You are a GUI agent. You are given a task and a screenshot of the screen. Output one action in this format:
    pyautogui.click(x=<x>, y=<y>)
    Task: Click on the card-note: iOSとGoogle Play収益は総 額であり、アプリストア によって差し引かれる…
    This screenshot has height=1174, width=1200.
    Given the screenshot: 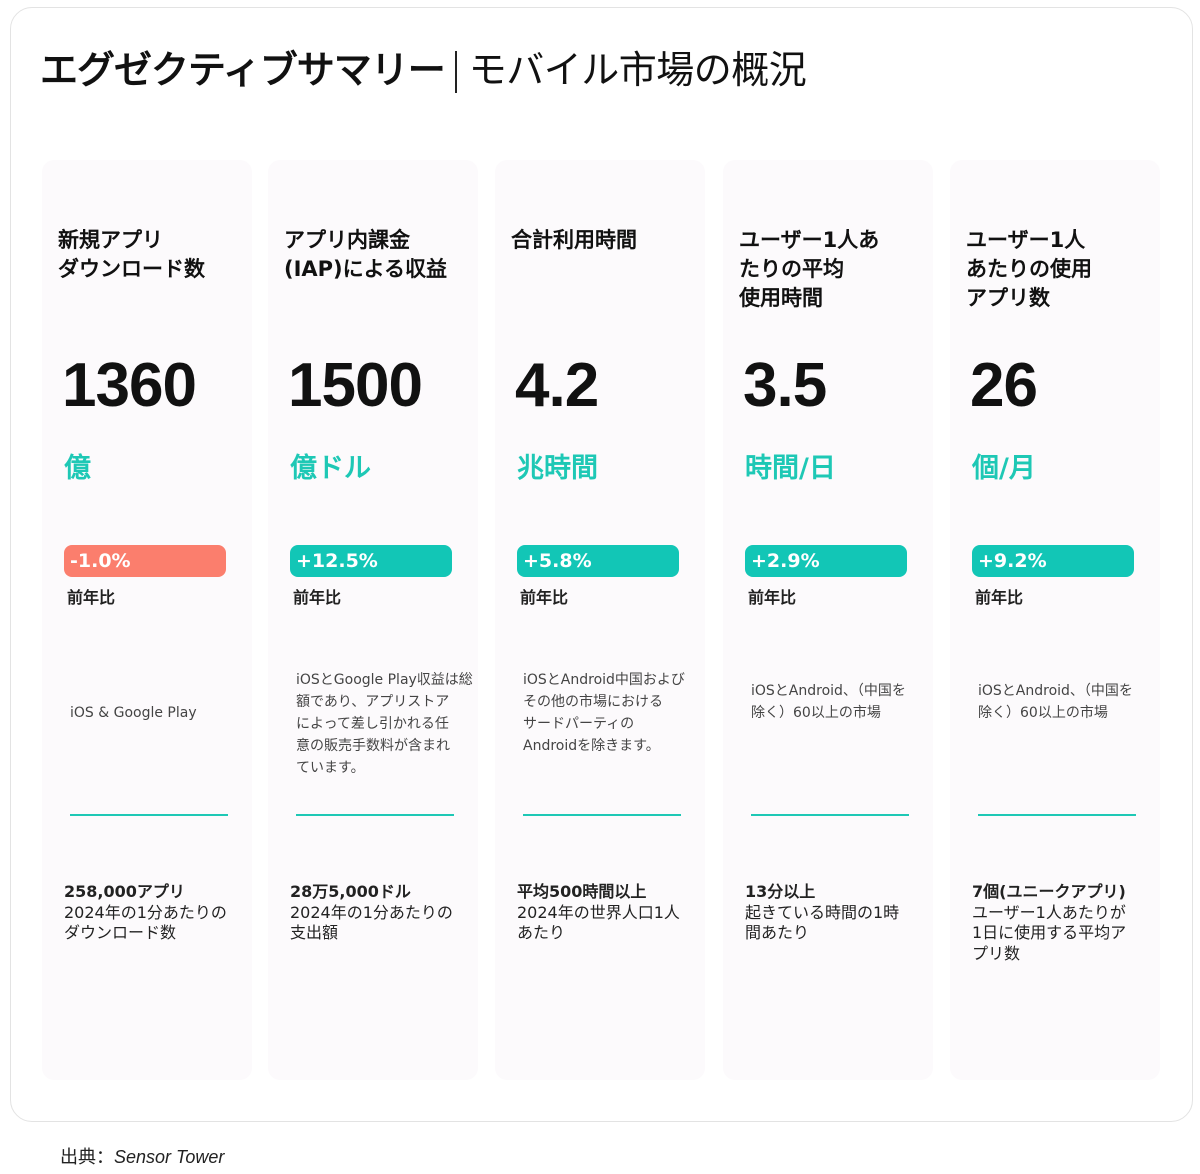 What is the action you would take?
    pyautogui.click(x=385, y=724)
    